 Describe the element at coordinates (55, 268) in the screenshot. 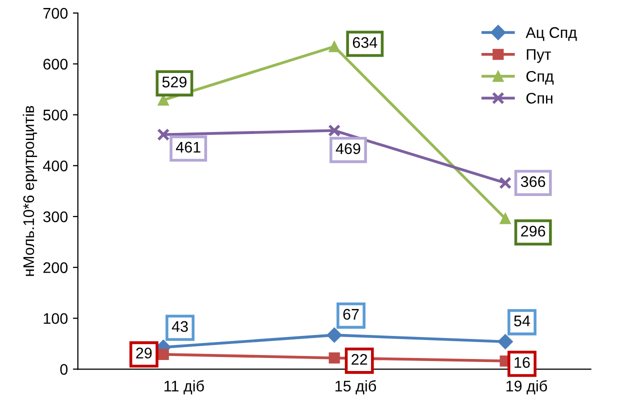

I see `y-tick-label: 200` at that location.